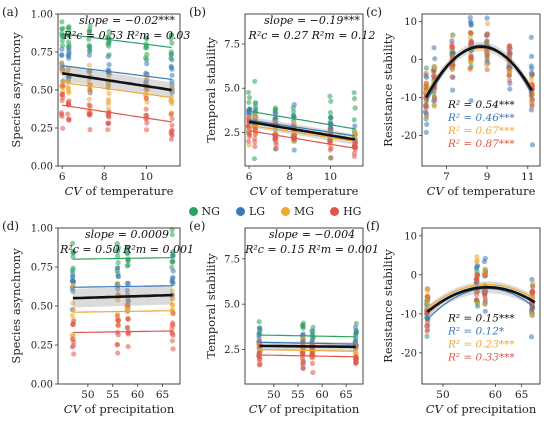 The height and width of the screenshot is (426, 550). I want to click on panel-label: (b), so click(197, 12).